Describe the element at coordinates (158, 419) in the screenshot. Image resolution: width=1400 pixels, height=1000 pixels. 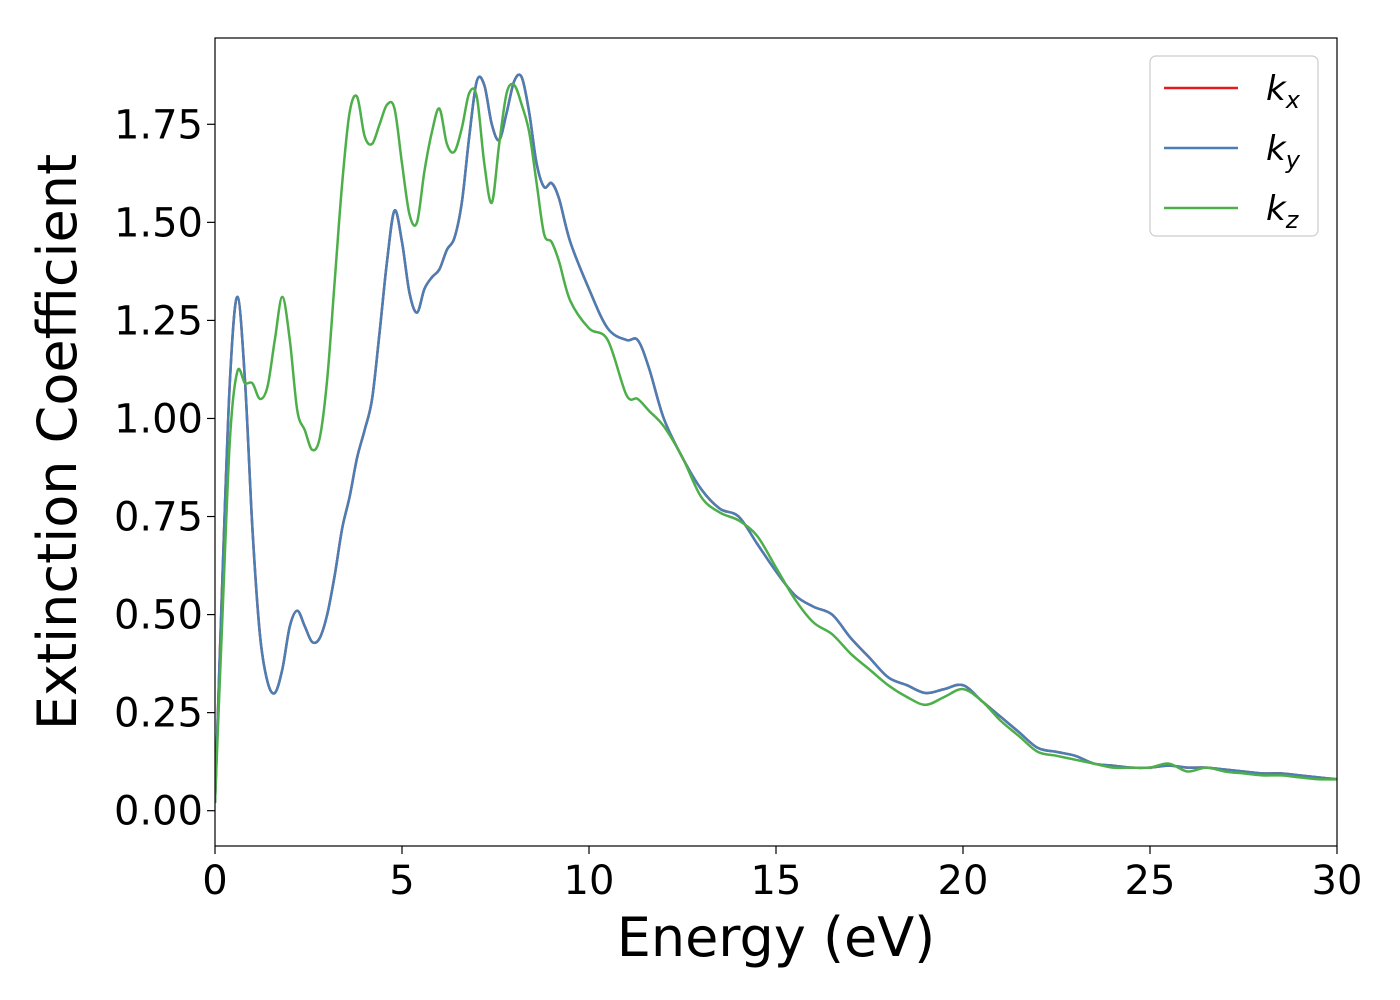
I see `y-tick-label: 1.00` at that location.